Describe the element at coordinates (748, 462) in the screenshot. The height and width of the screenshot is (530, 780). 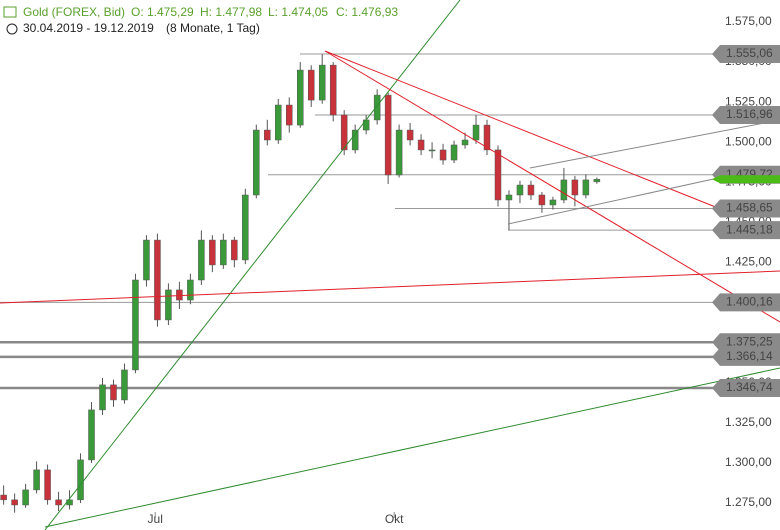
I see `y-tick-label: 1.300,00` at that location.